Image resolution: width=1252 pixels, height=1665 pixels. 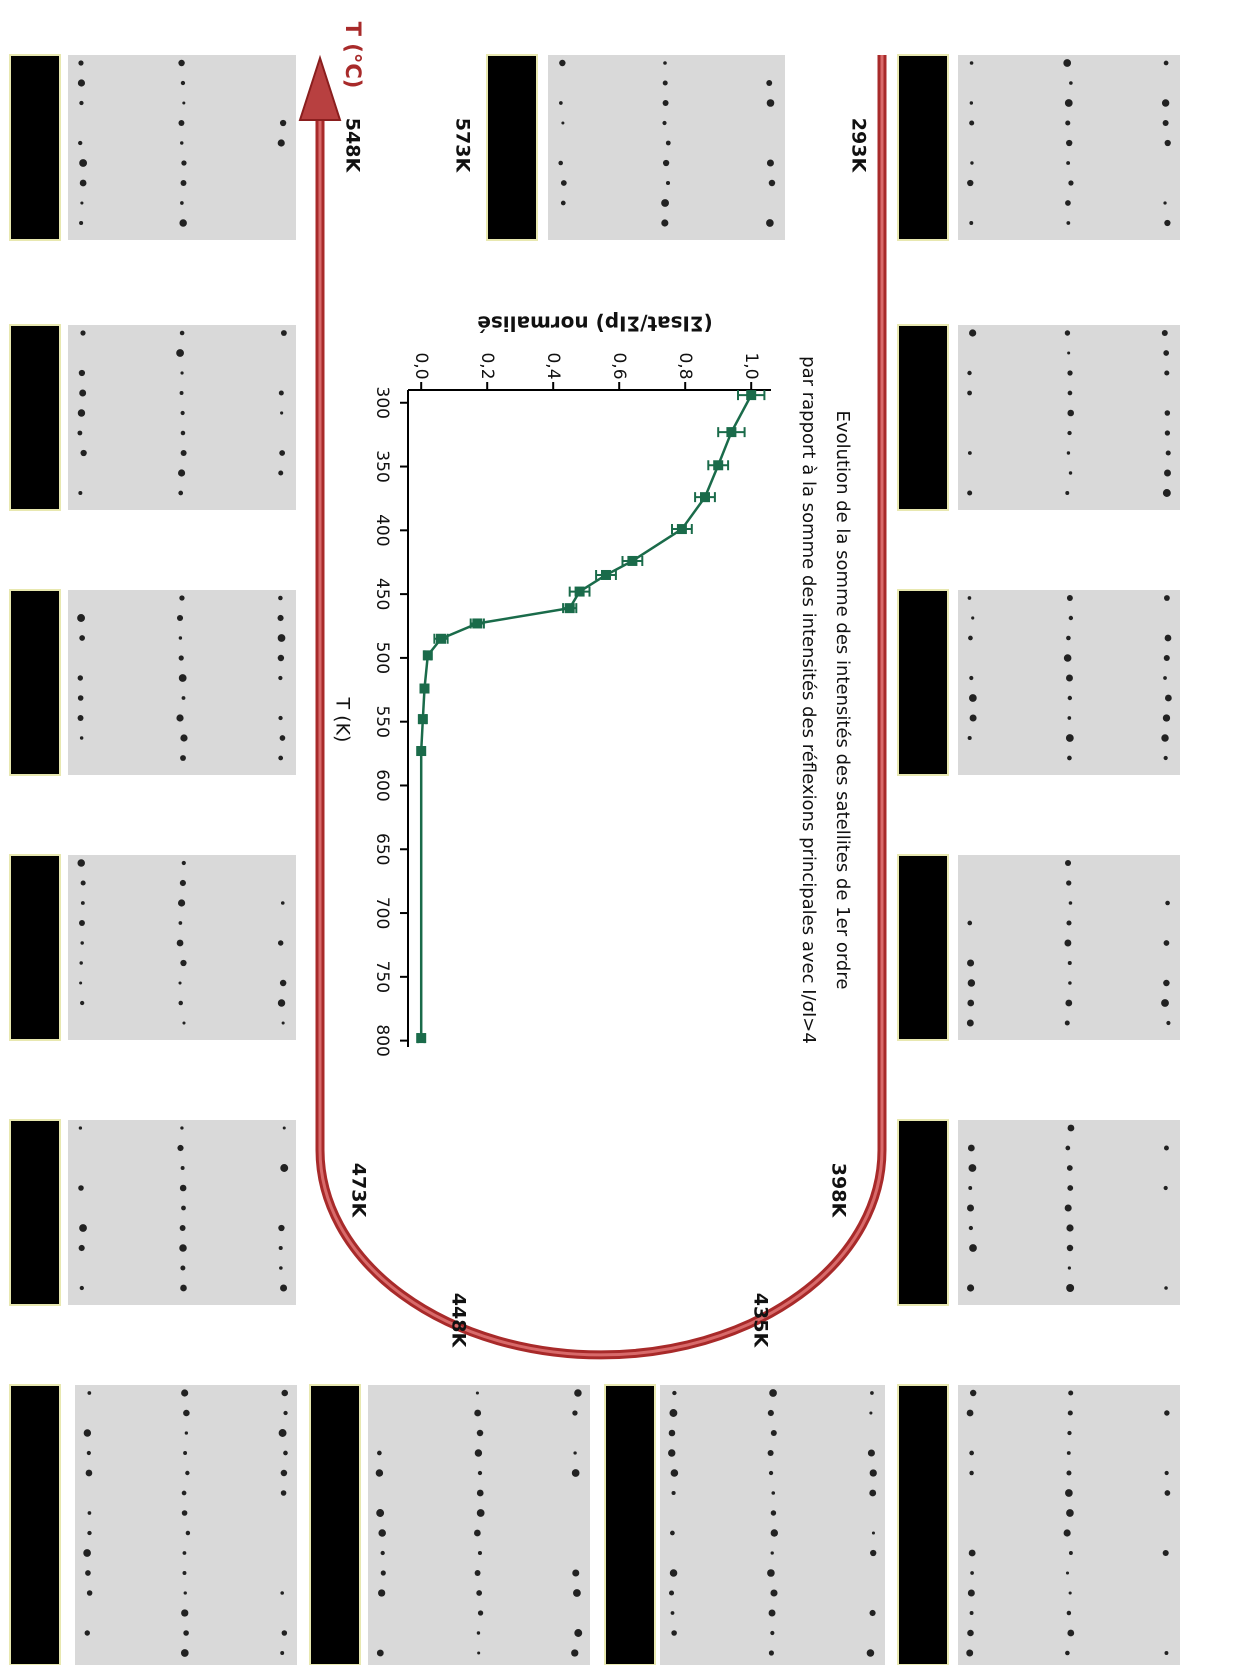 What do you see at coordinates (751, 365) in the screenshot?
I see `y-tick-label: 1,0` at bounding box center [751, 365].